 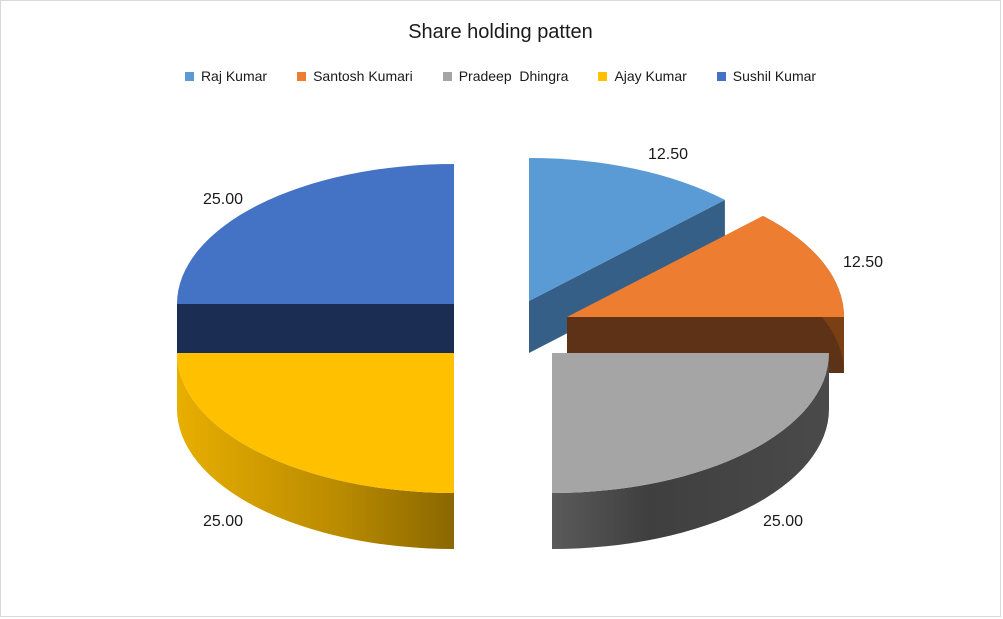 I want to click on legend-item-ajay-kumar: Ajay Kumar, so click(x=642, y=76).